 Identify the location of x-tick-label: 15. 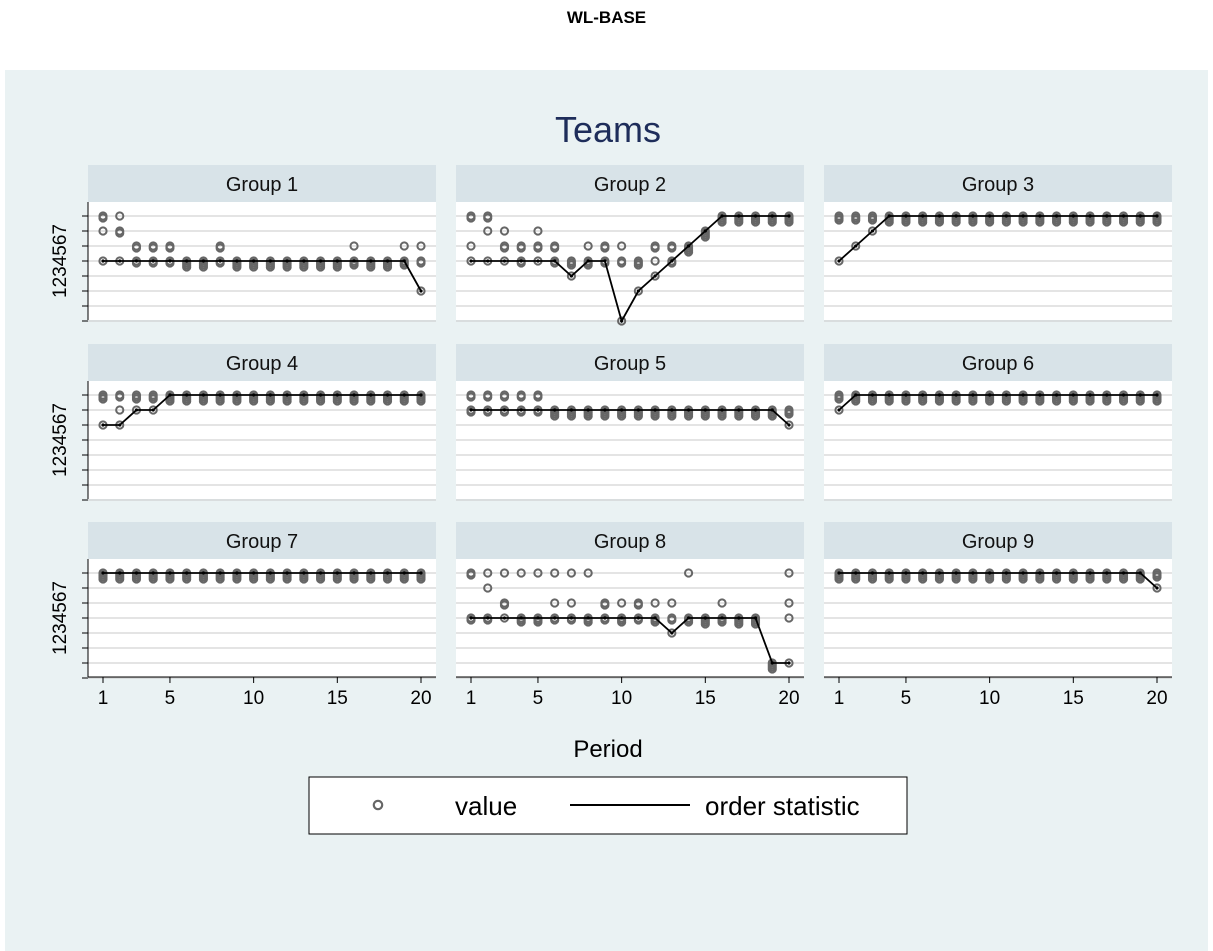
(1073, 698).